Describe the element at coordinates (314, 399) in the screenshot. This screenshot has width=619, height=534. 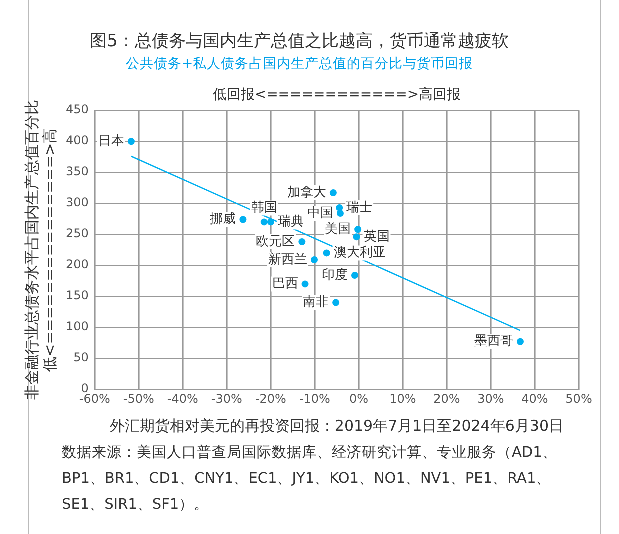
I see `x-tick-label: -10%` at that location.